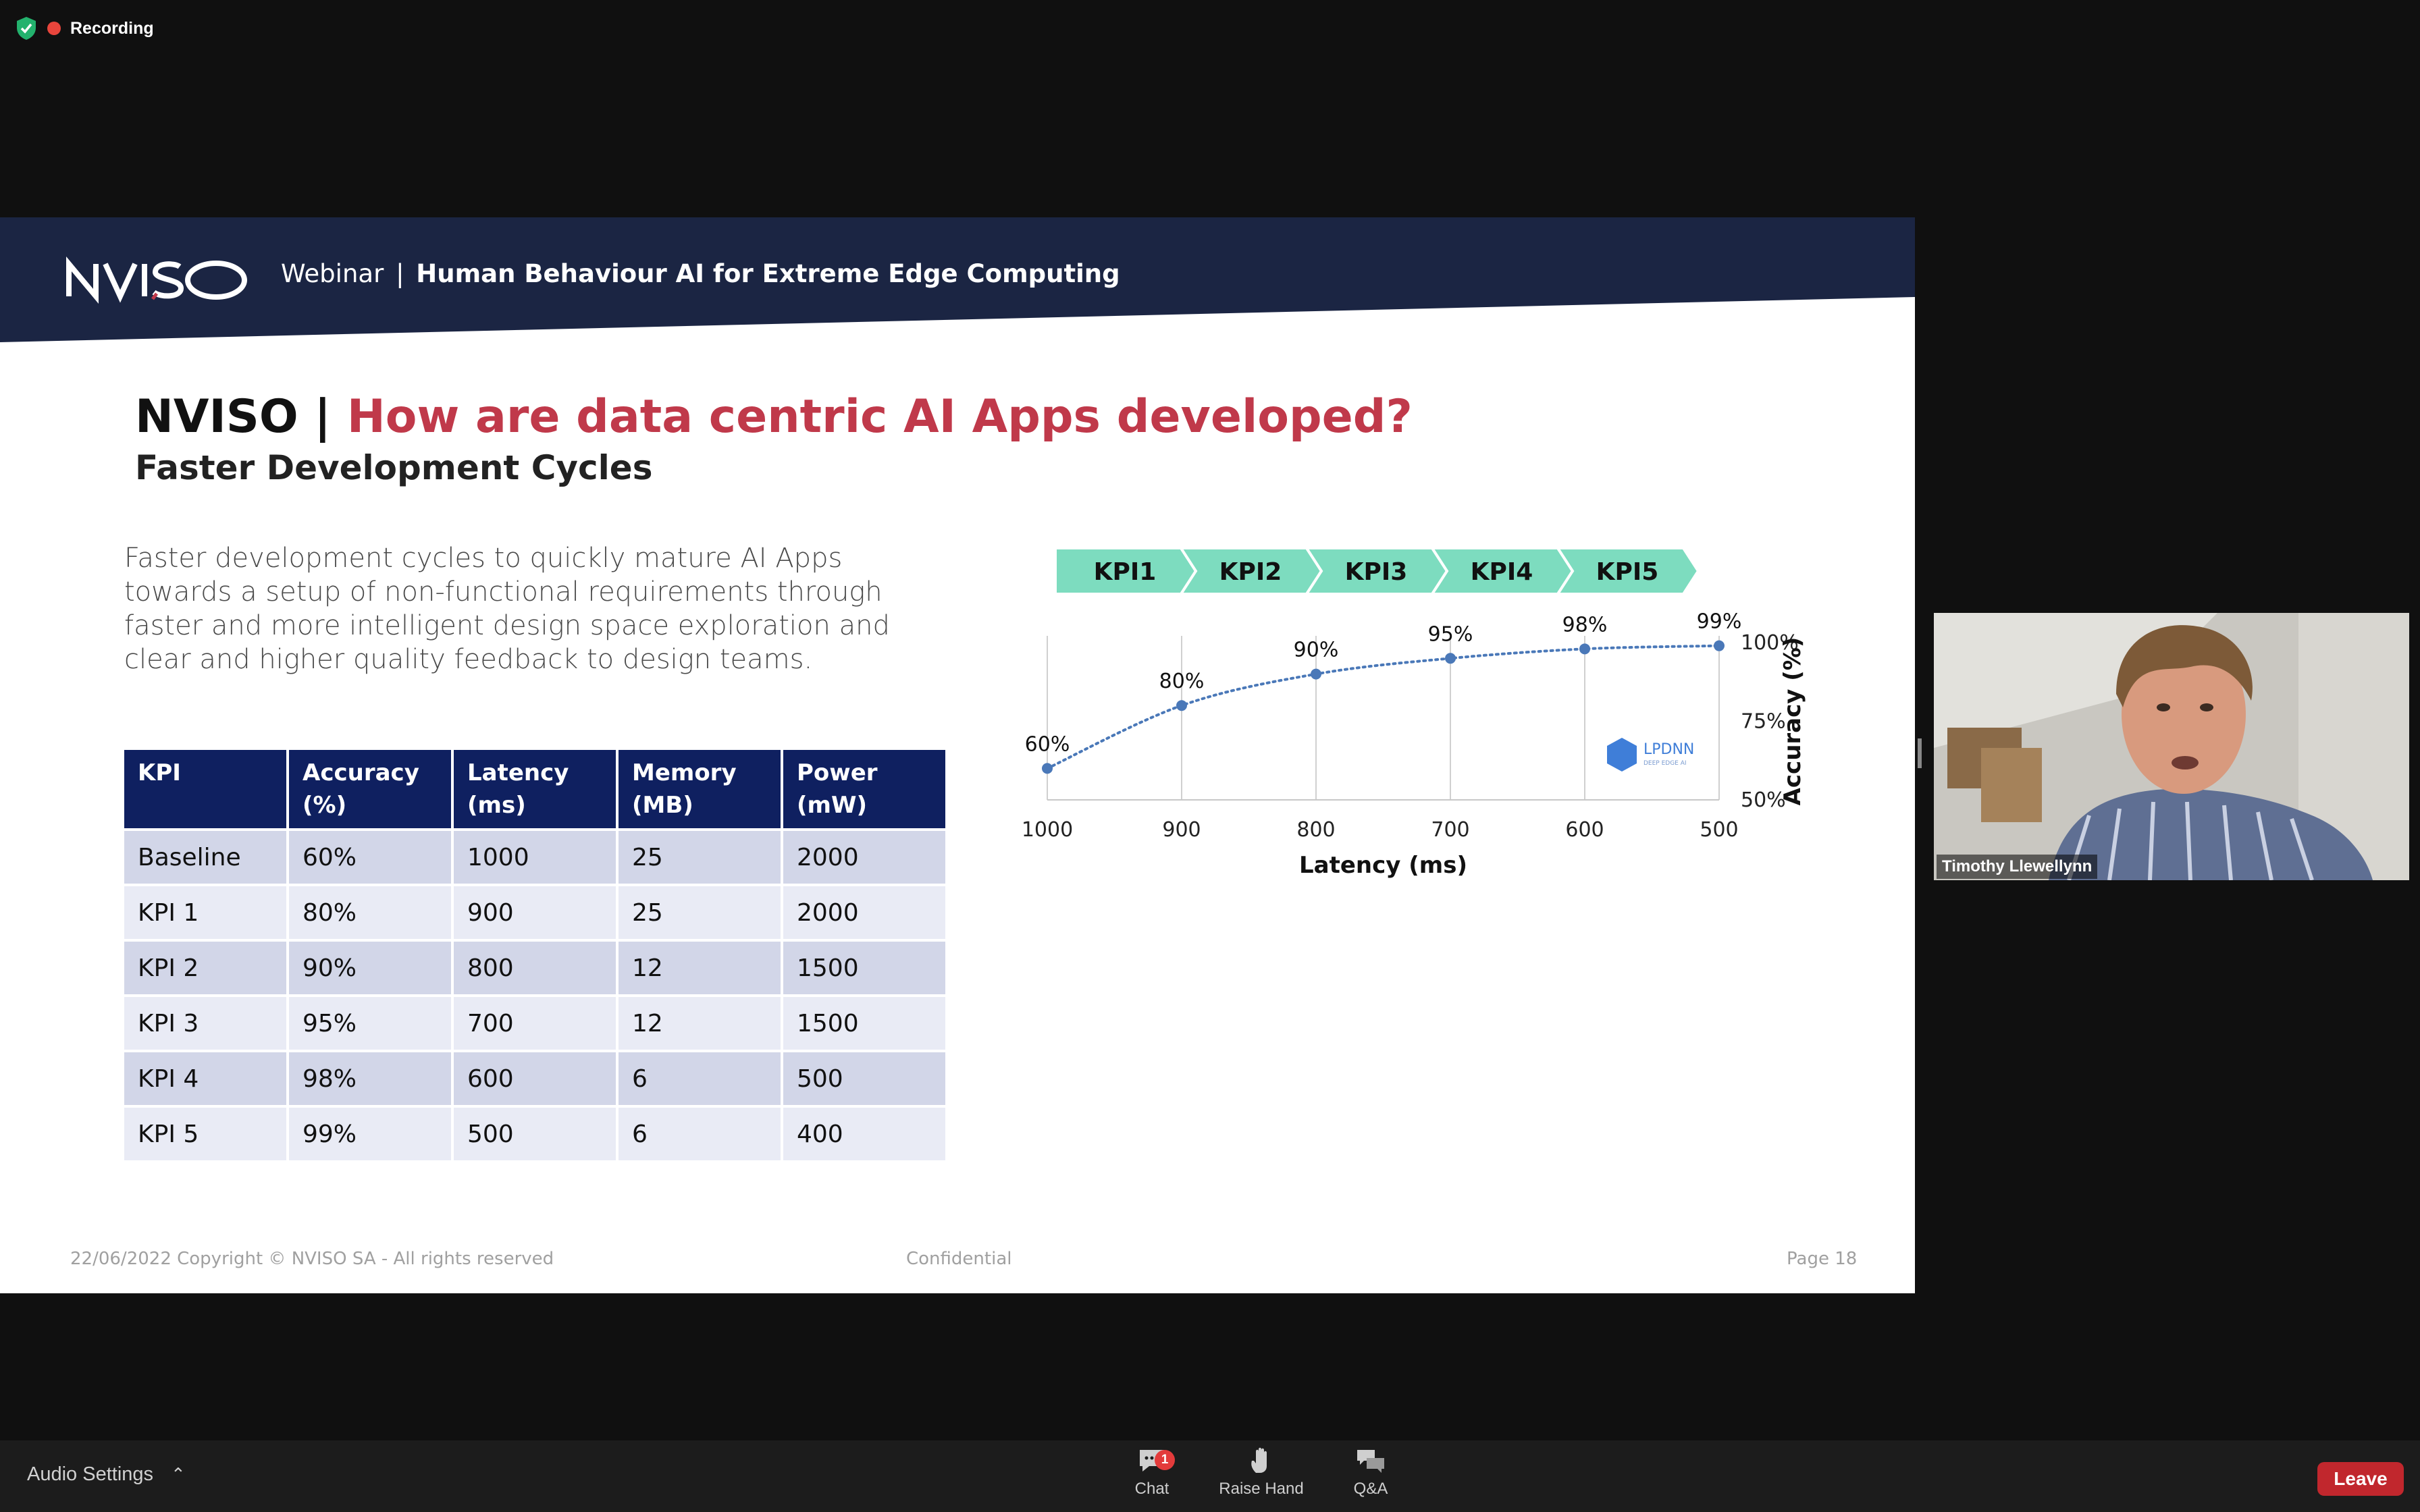 This screenshot has width=2420, height=1512. Describe the element at coordinates (26, 28) in the screenshot. I see `shield-check-icon` at that location.